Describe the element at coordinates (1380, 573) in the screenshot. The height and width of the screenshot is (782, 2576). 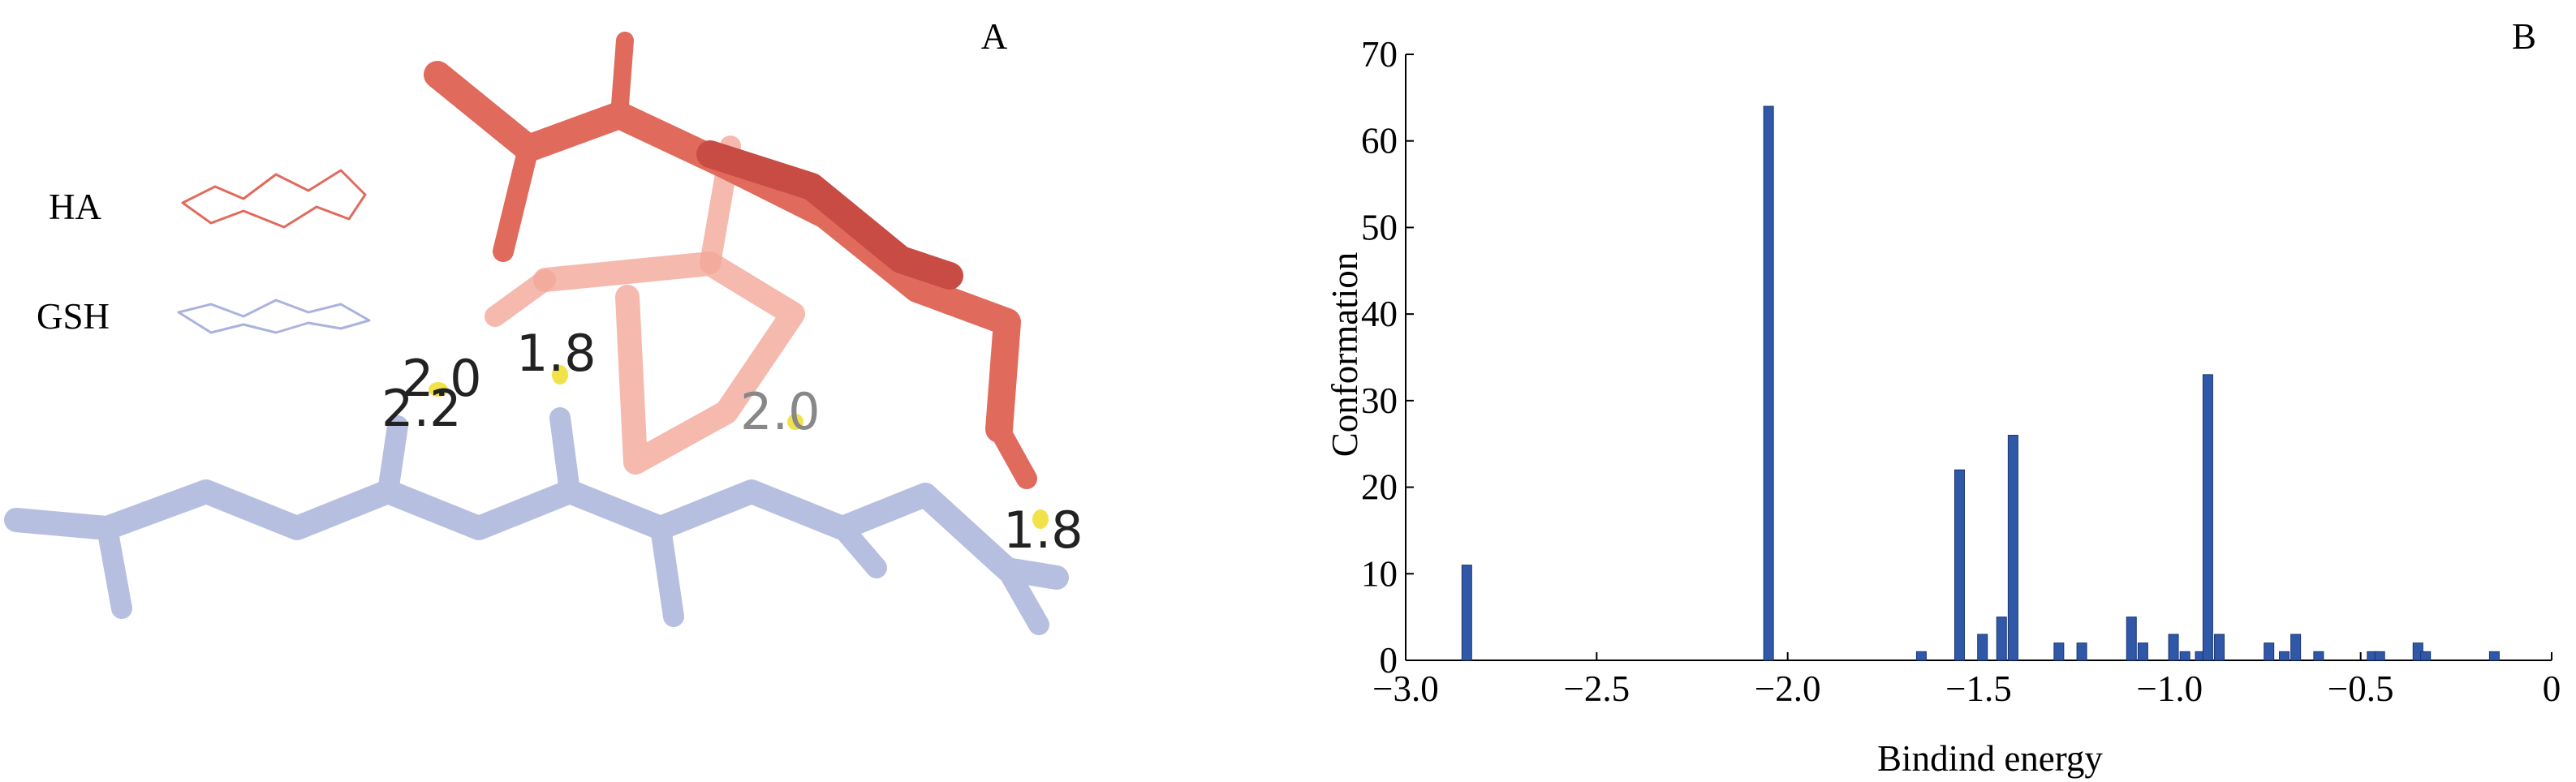
I see `y-tick-label: 10` at that location.